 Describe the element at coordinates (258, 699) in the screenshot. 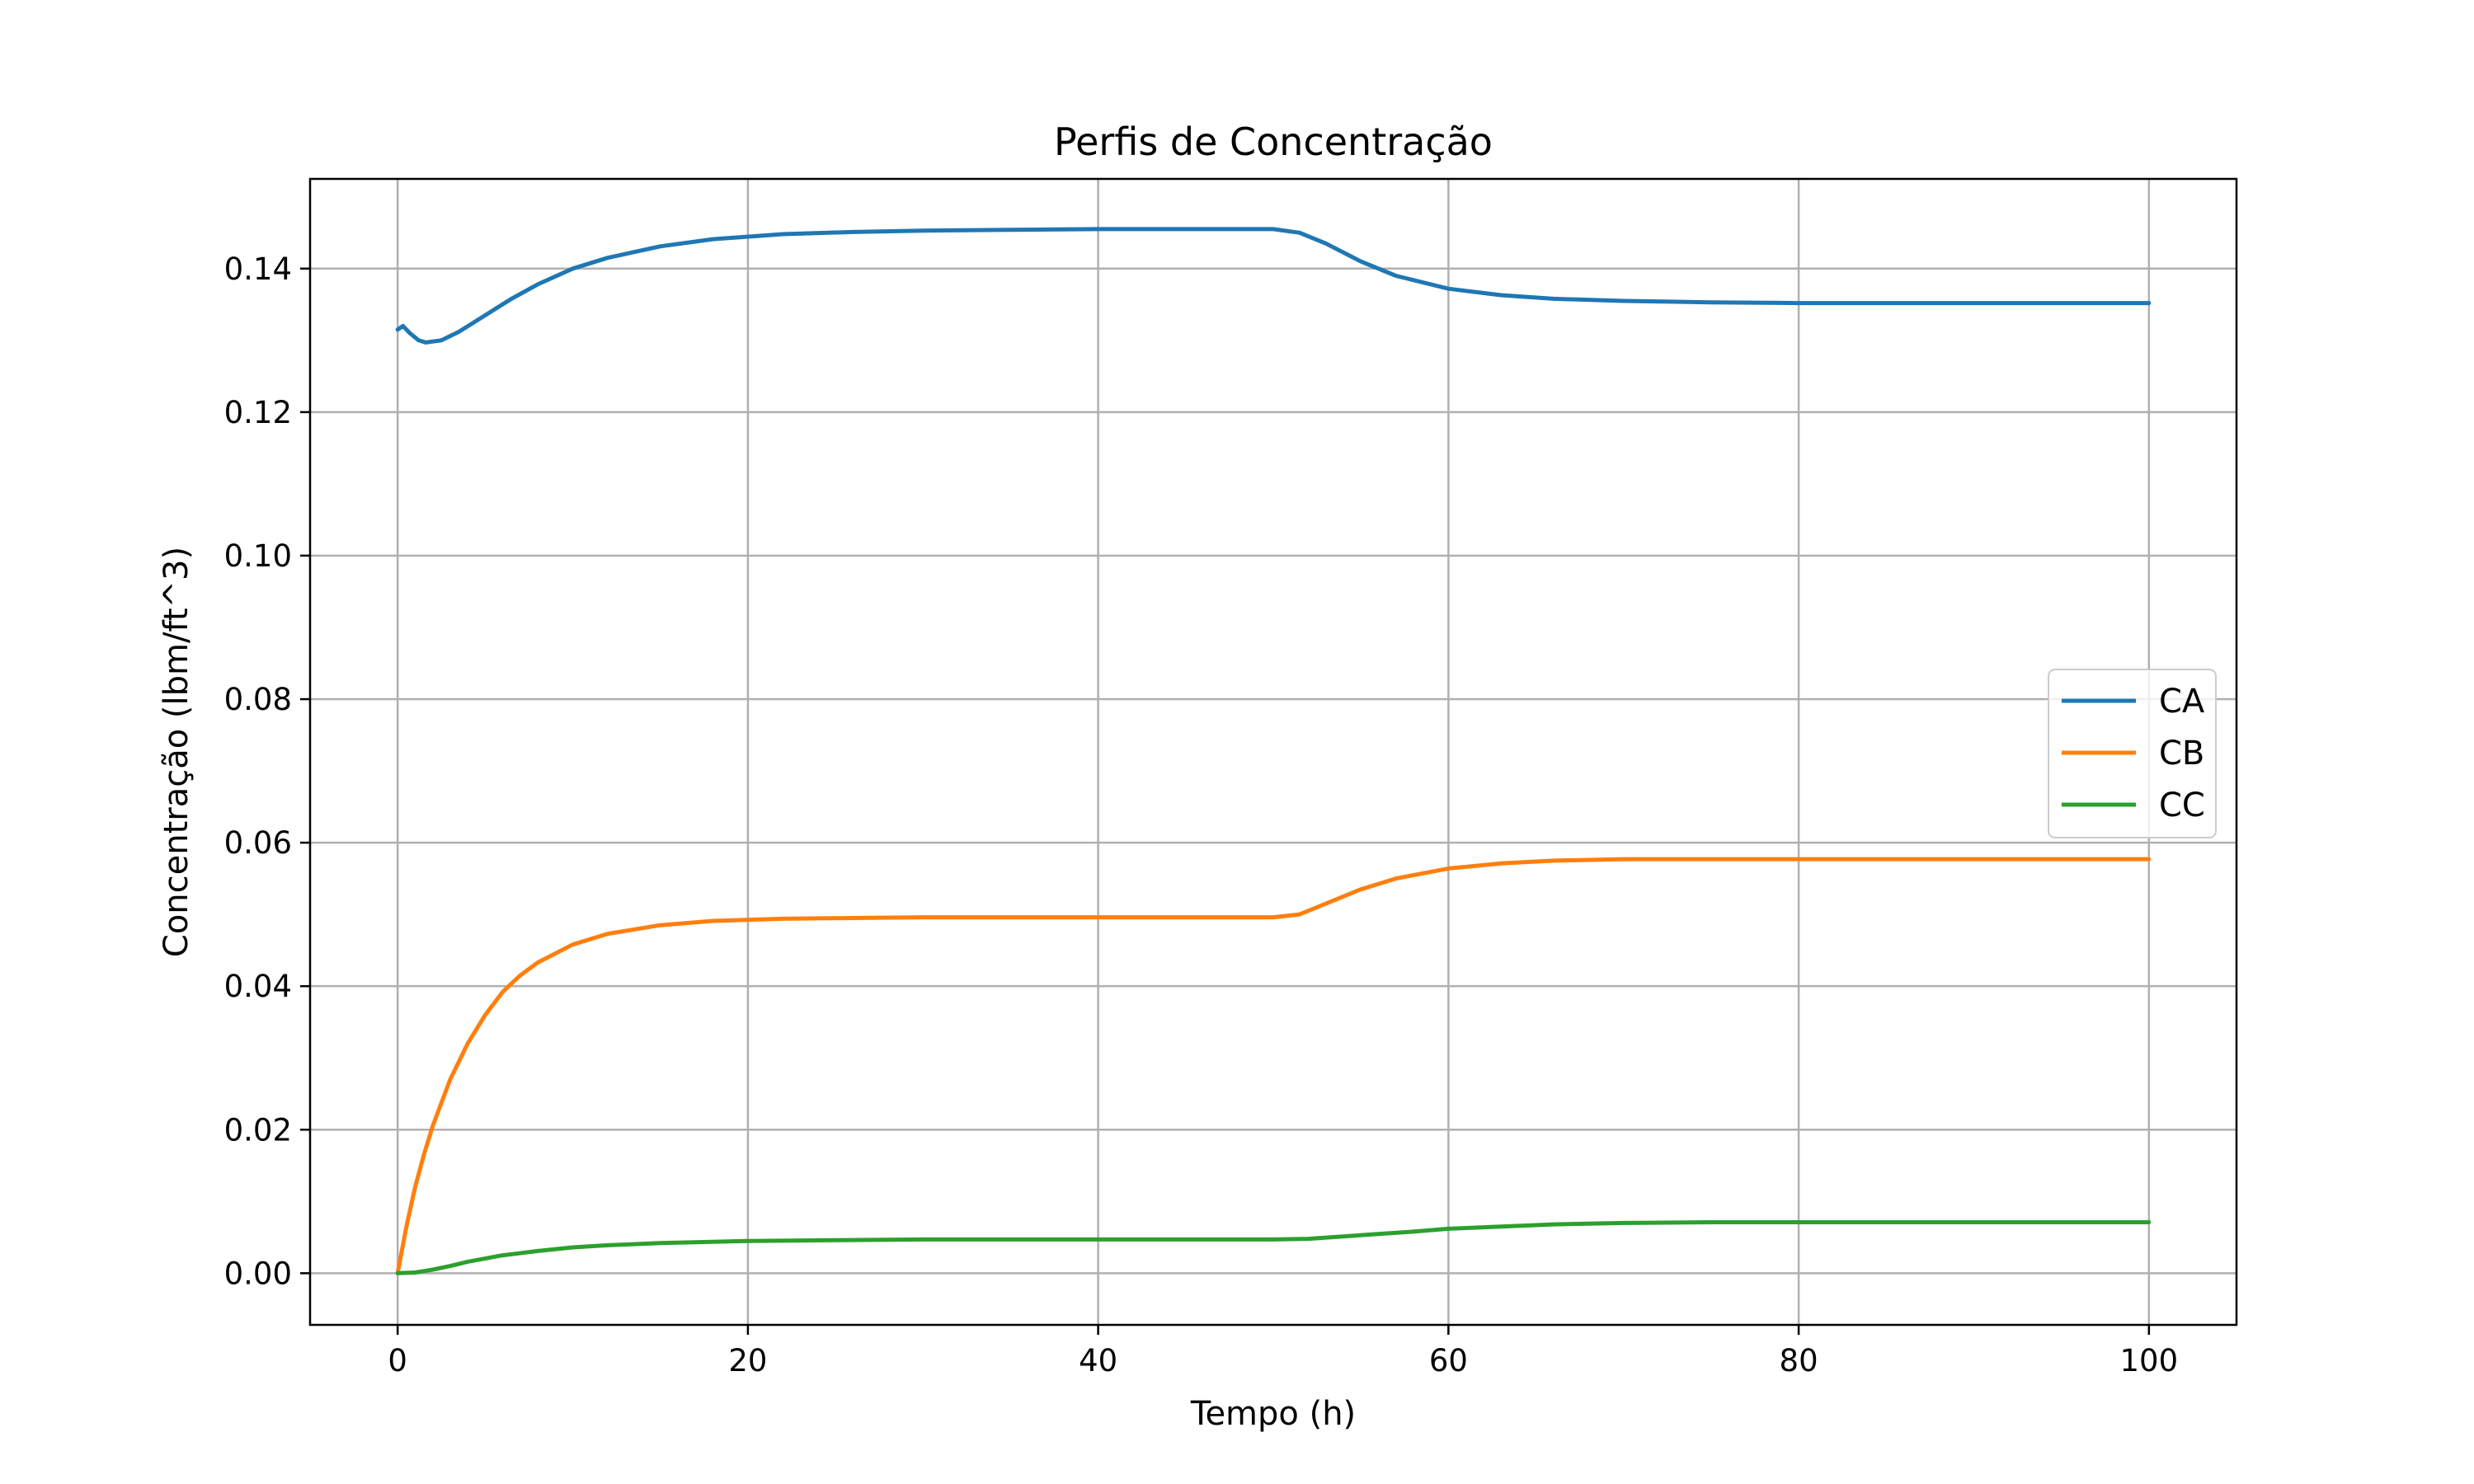

I see `y-tick-label: 0.08` at that location.